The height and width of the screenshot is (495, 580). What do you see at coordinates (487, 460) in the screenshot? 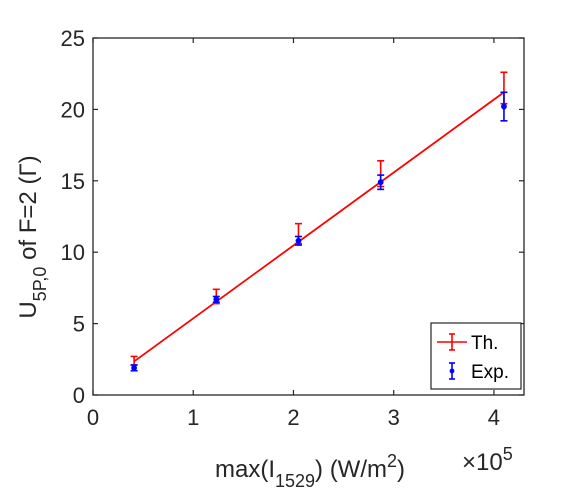
I see `x-multiplier: ×10⁵` at bounding box center [487, 460].